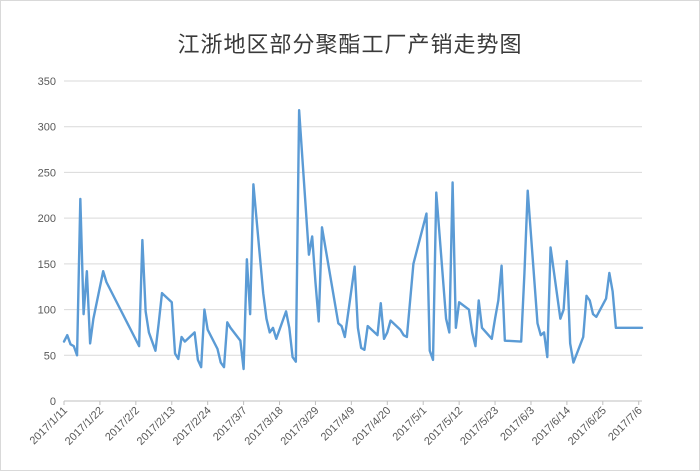  What do you see at coordinates (350, 45) in the screenshot?
I see `chart-title: 江浙地区部分聚酯工厂产销走势图` at bounding box center [350, 45].